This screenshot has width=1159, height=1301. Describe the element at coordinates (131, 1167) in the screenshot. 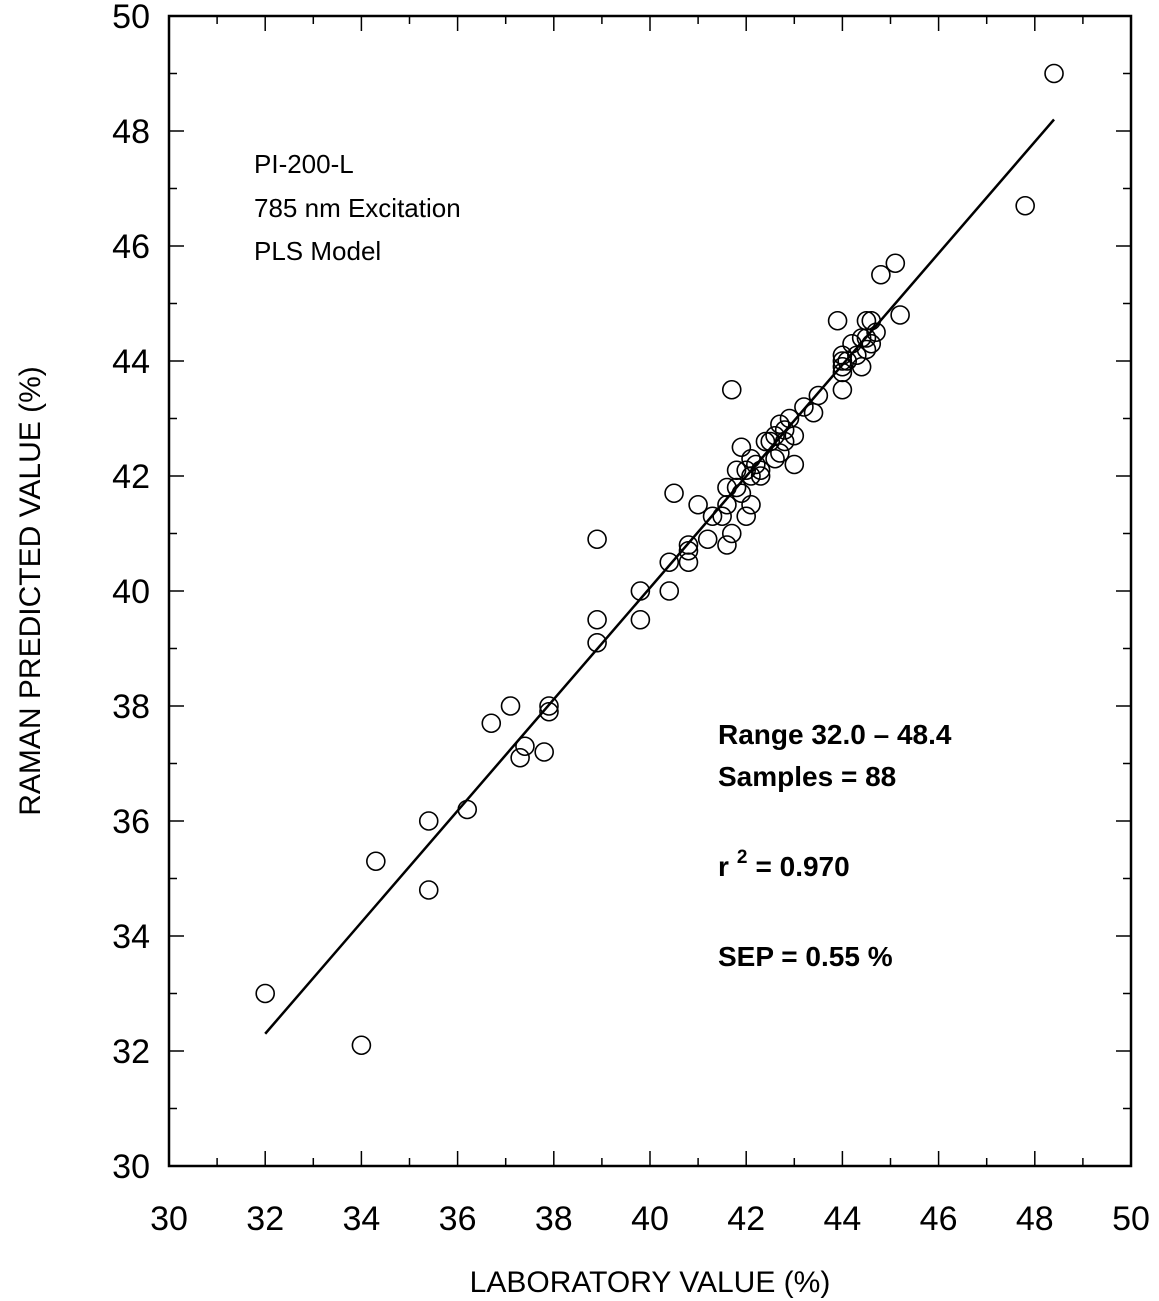

I see `y-tick-label: 30` at that location.